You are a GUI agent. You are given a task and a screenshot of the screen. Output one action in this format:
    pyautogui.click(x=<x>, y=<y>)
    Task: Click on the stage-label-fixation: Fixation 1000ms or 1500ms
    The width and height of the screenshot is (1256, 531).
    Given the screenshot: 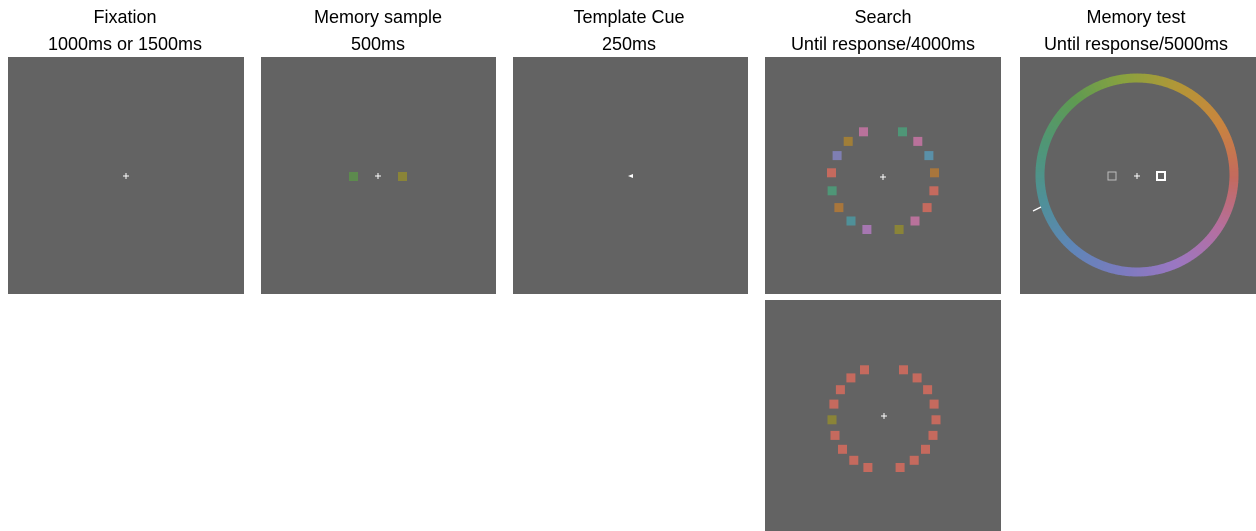 What is the action you would take?
    pyautogui.click(x=125, y=30)
    